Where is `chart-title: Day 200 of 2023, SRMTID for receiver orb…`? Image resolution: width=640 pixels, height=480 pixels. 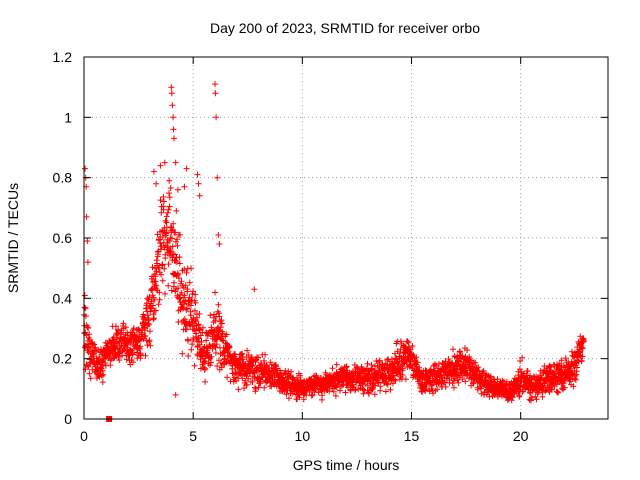 chart-title: Day 200 of 2023, SRMTID for receiver orb… is located at coordinates (345, 28).